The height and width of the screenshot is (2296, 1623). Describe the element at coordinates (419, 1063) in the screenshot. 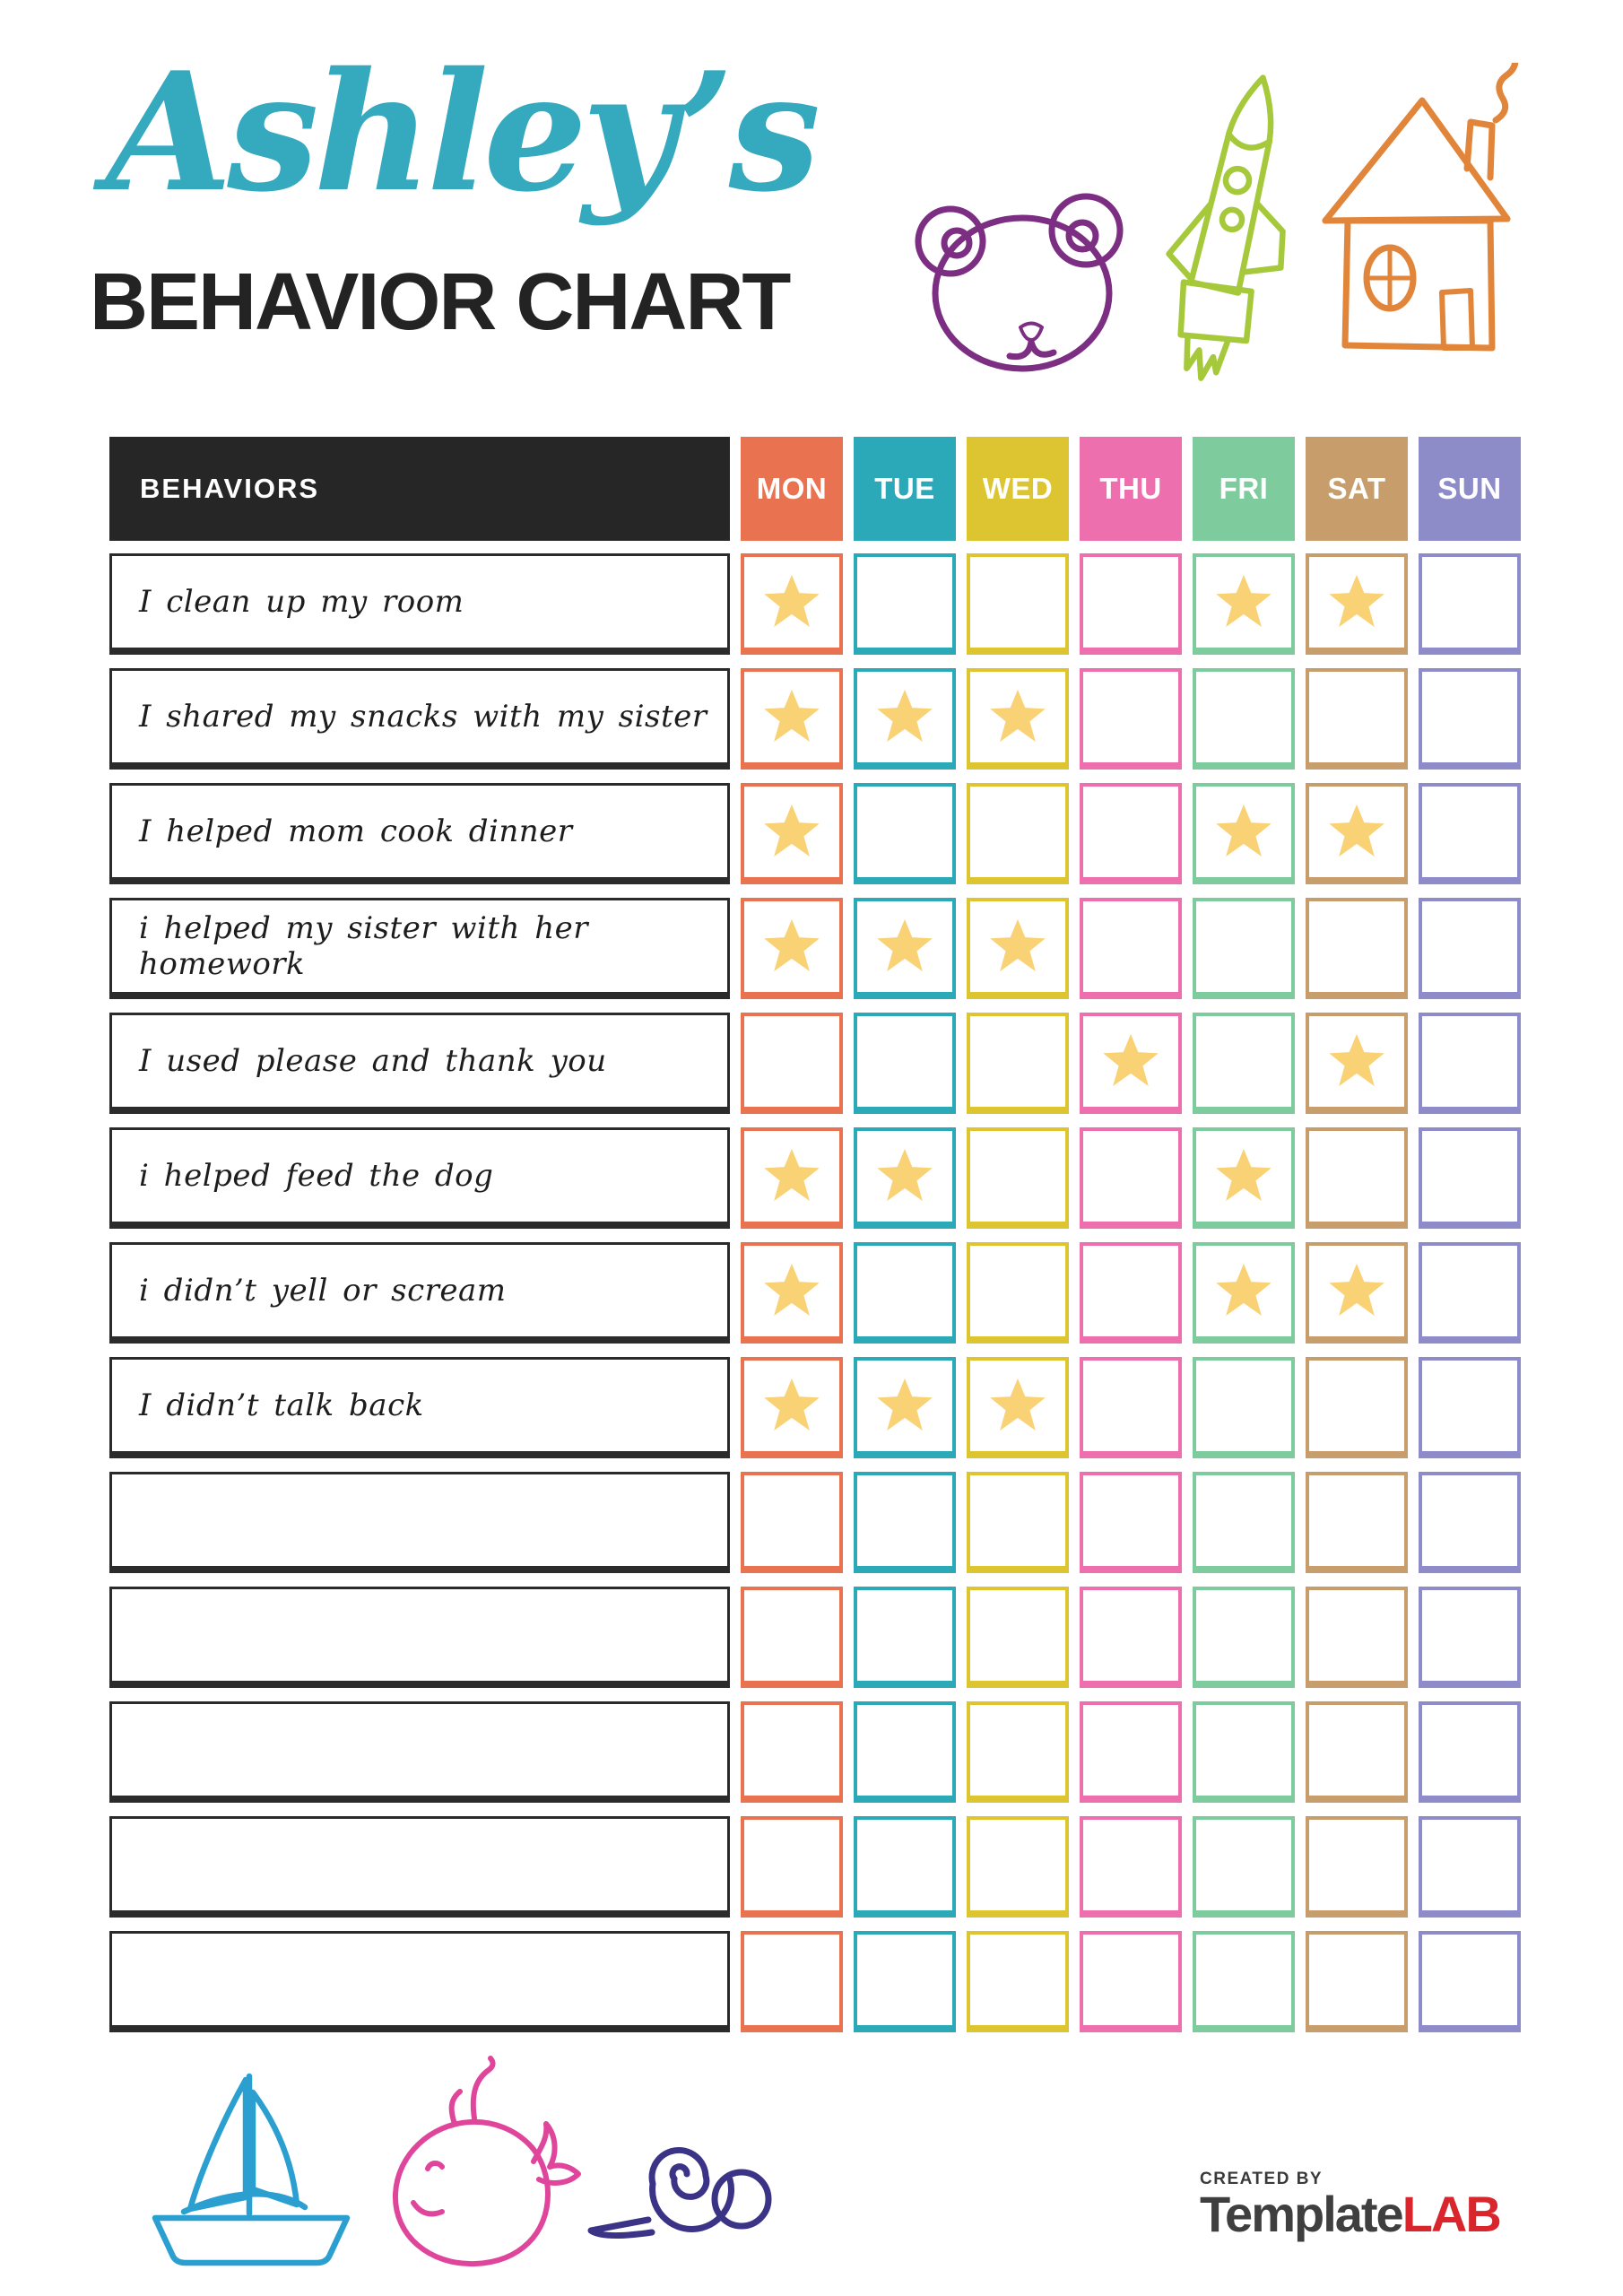

I see `behavior-label-cell: I used please and thank you` at that location.